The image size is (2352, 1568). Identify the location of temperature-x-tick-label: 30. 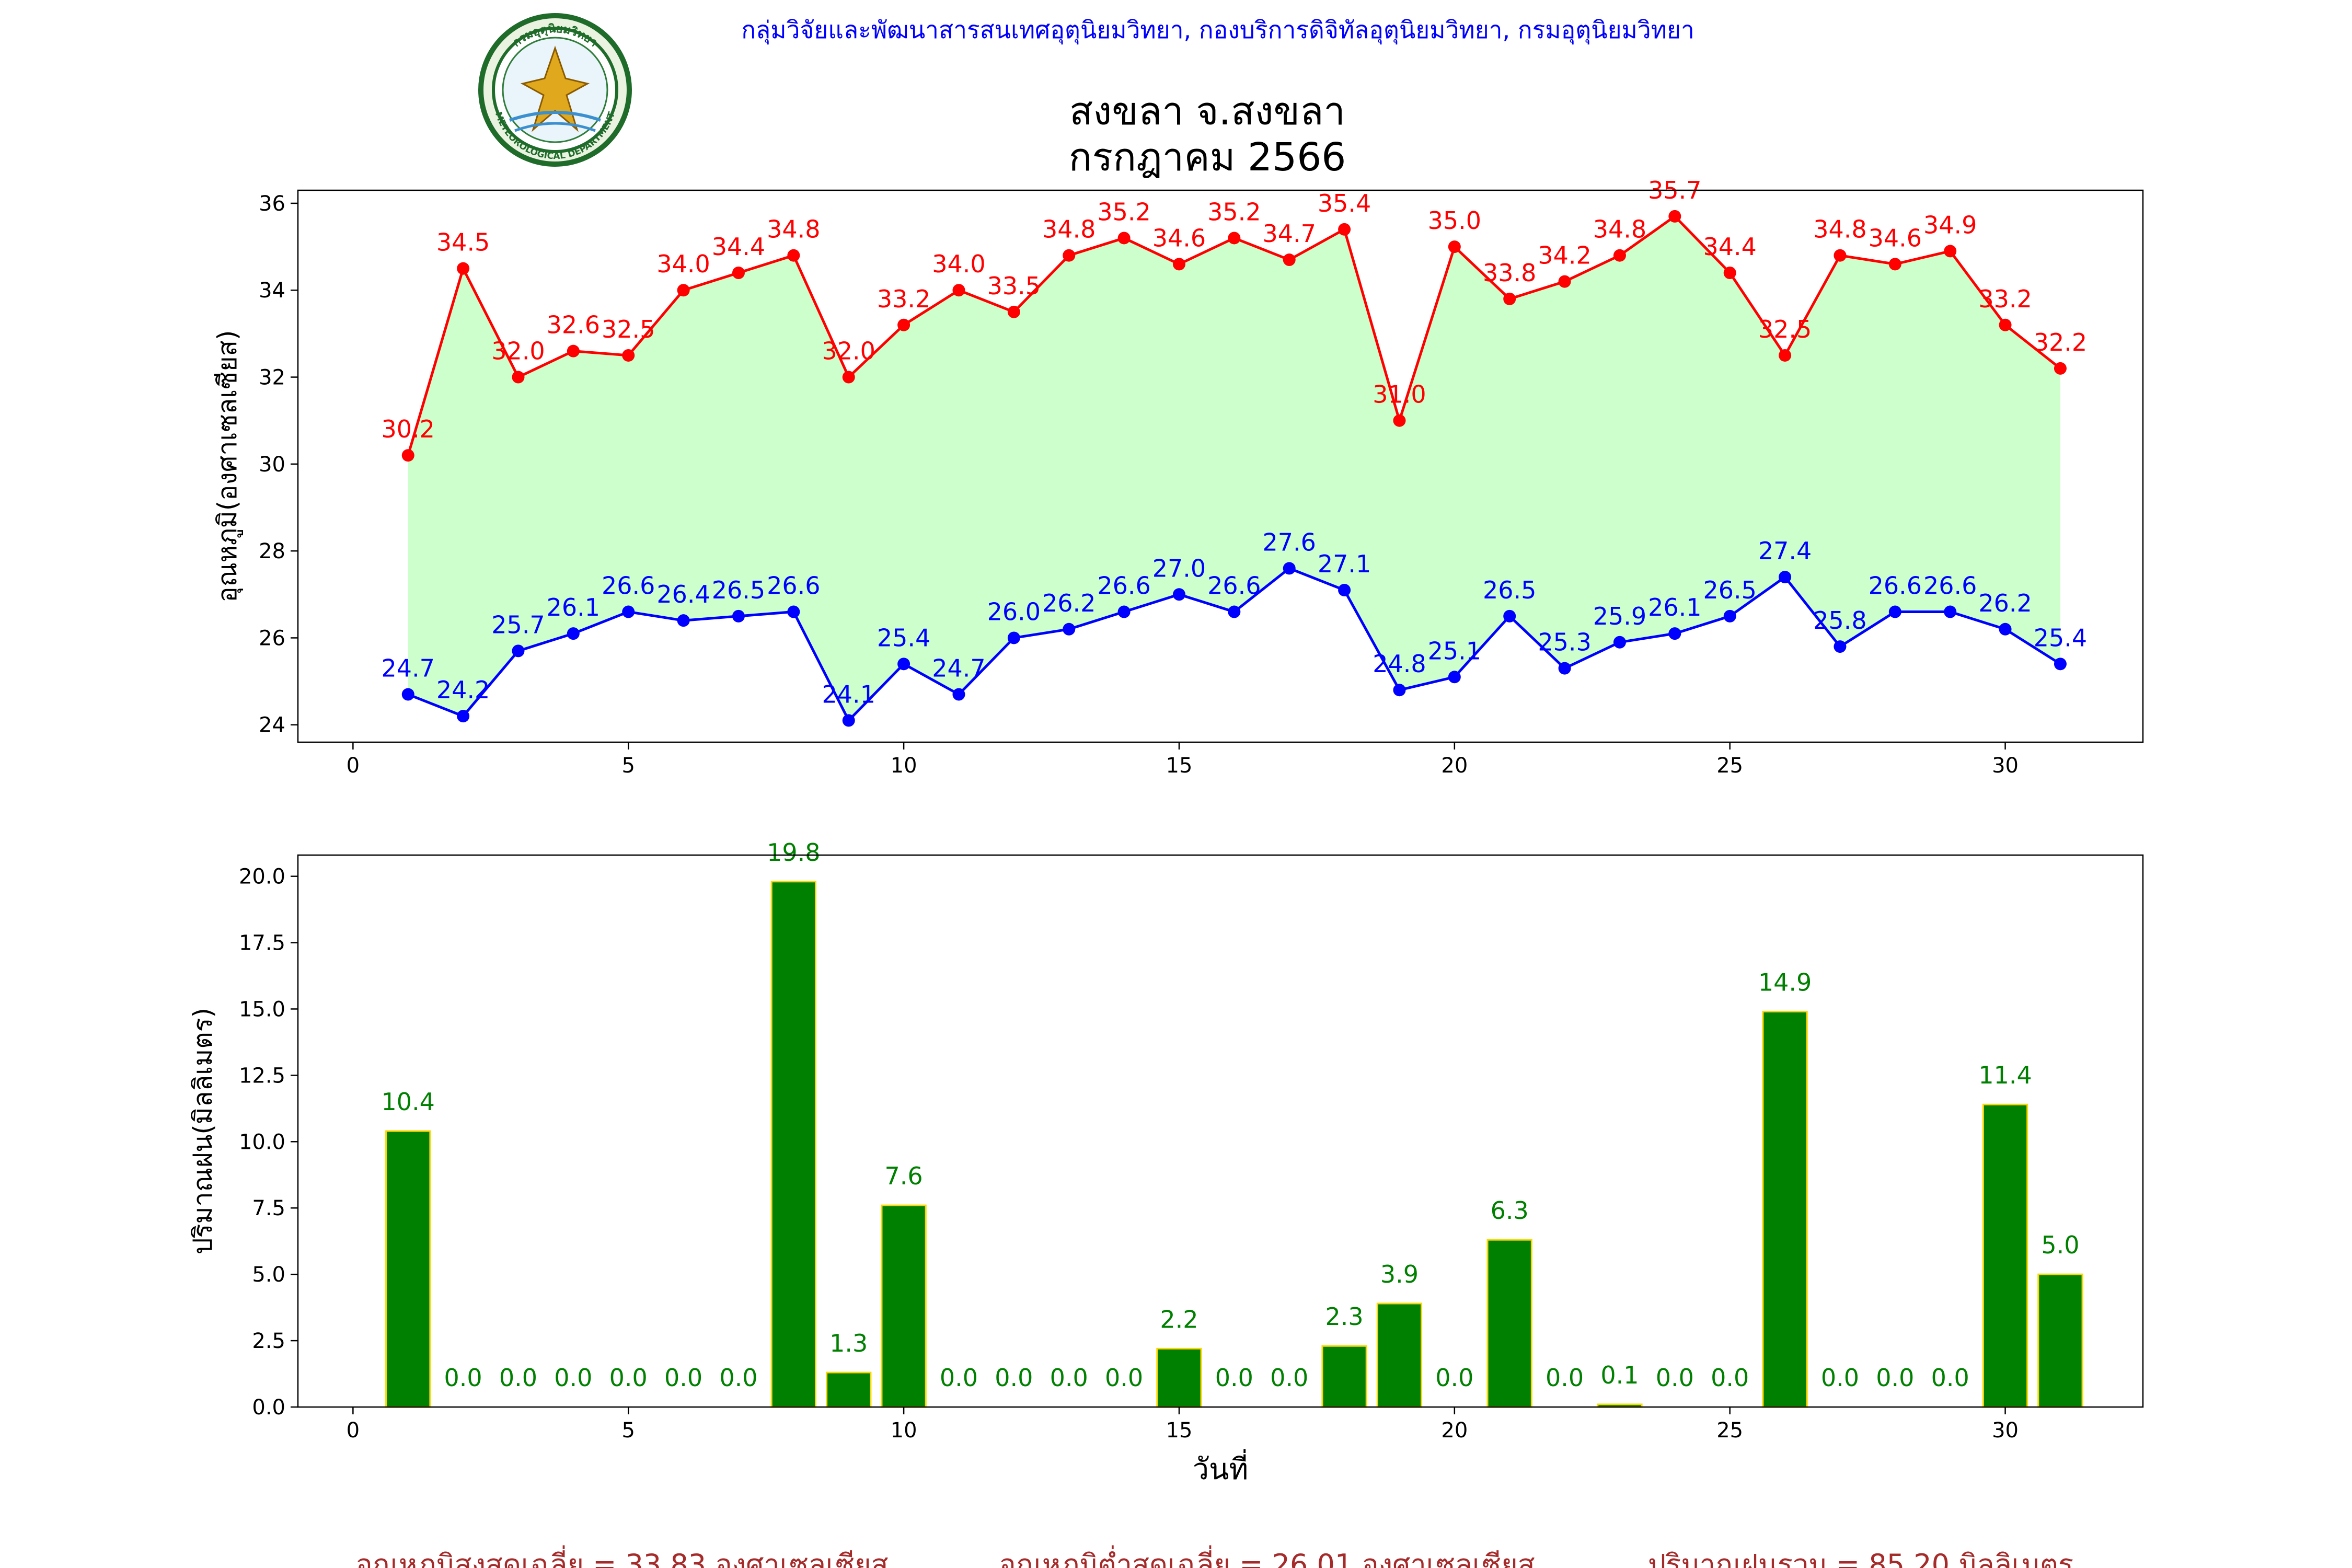
(2005, 766).